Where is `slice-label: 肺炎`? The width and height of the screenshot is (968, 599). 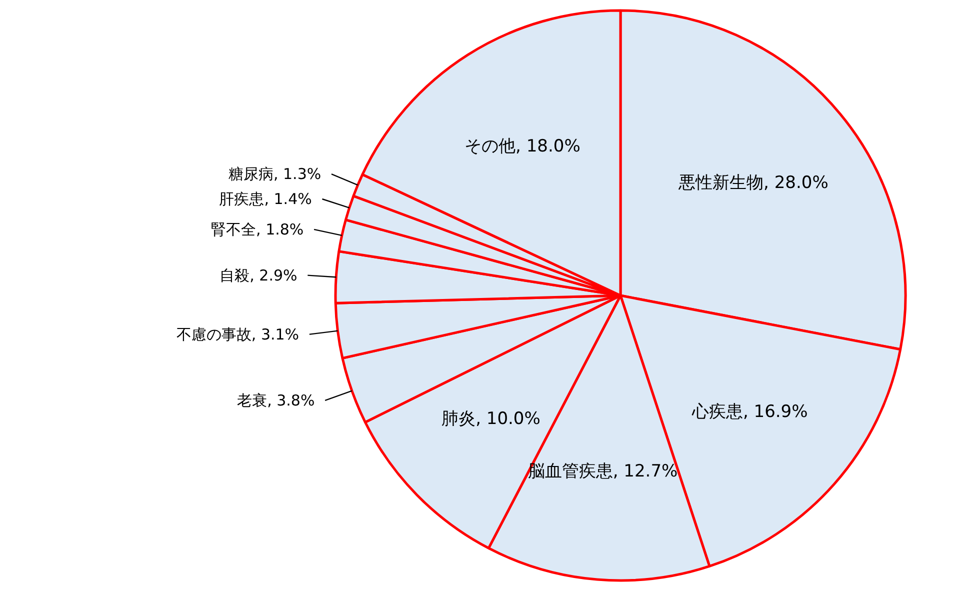 slice-label: 肺炎 is located at coordinates (459, 419).